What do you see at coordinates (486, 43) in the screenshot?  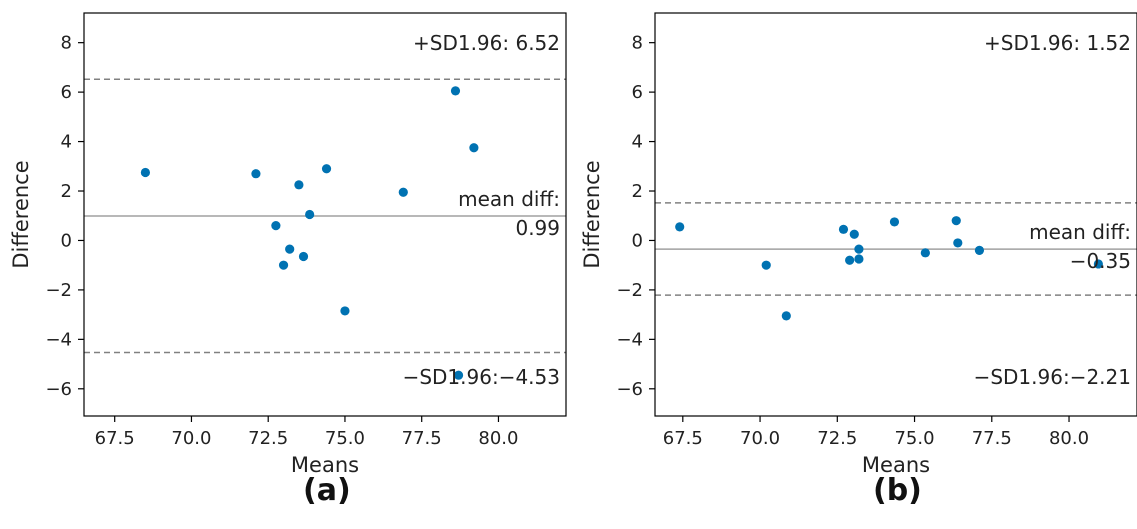 I see `label-upper-limit-a: +SD1.96: 6.52` at bounding box center [486, 43].